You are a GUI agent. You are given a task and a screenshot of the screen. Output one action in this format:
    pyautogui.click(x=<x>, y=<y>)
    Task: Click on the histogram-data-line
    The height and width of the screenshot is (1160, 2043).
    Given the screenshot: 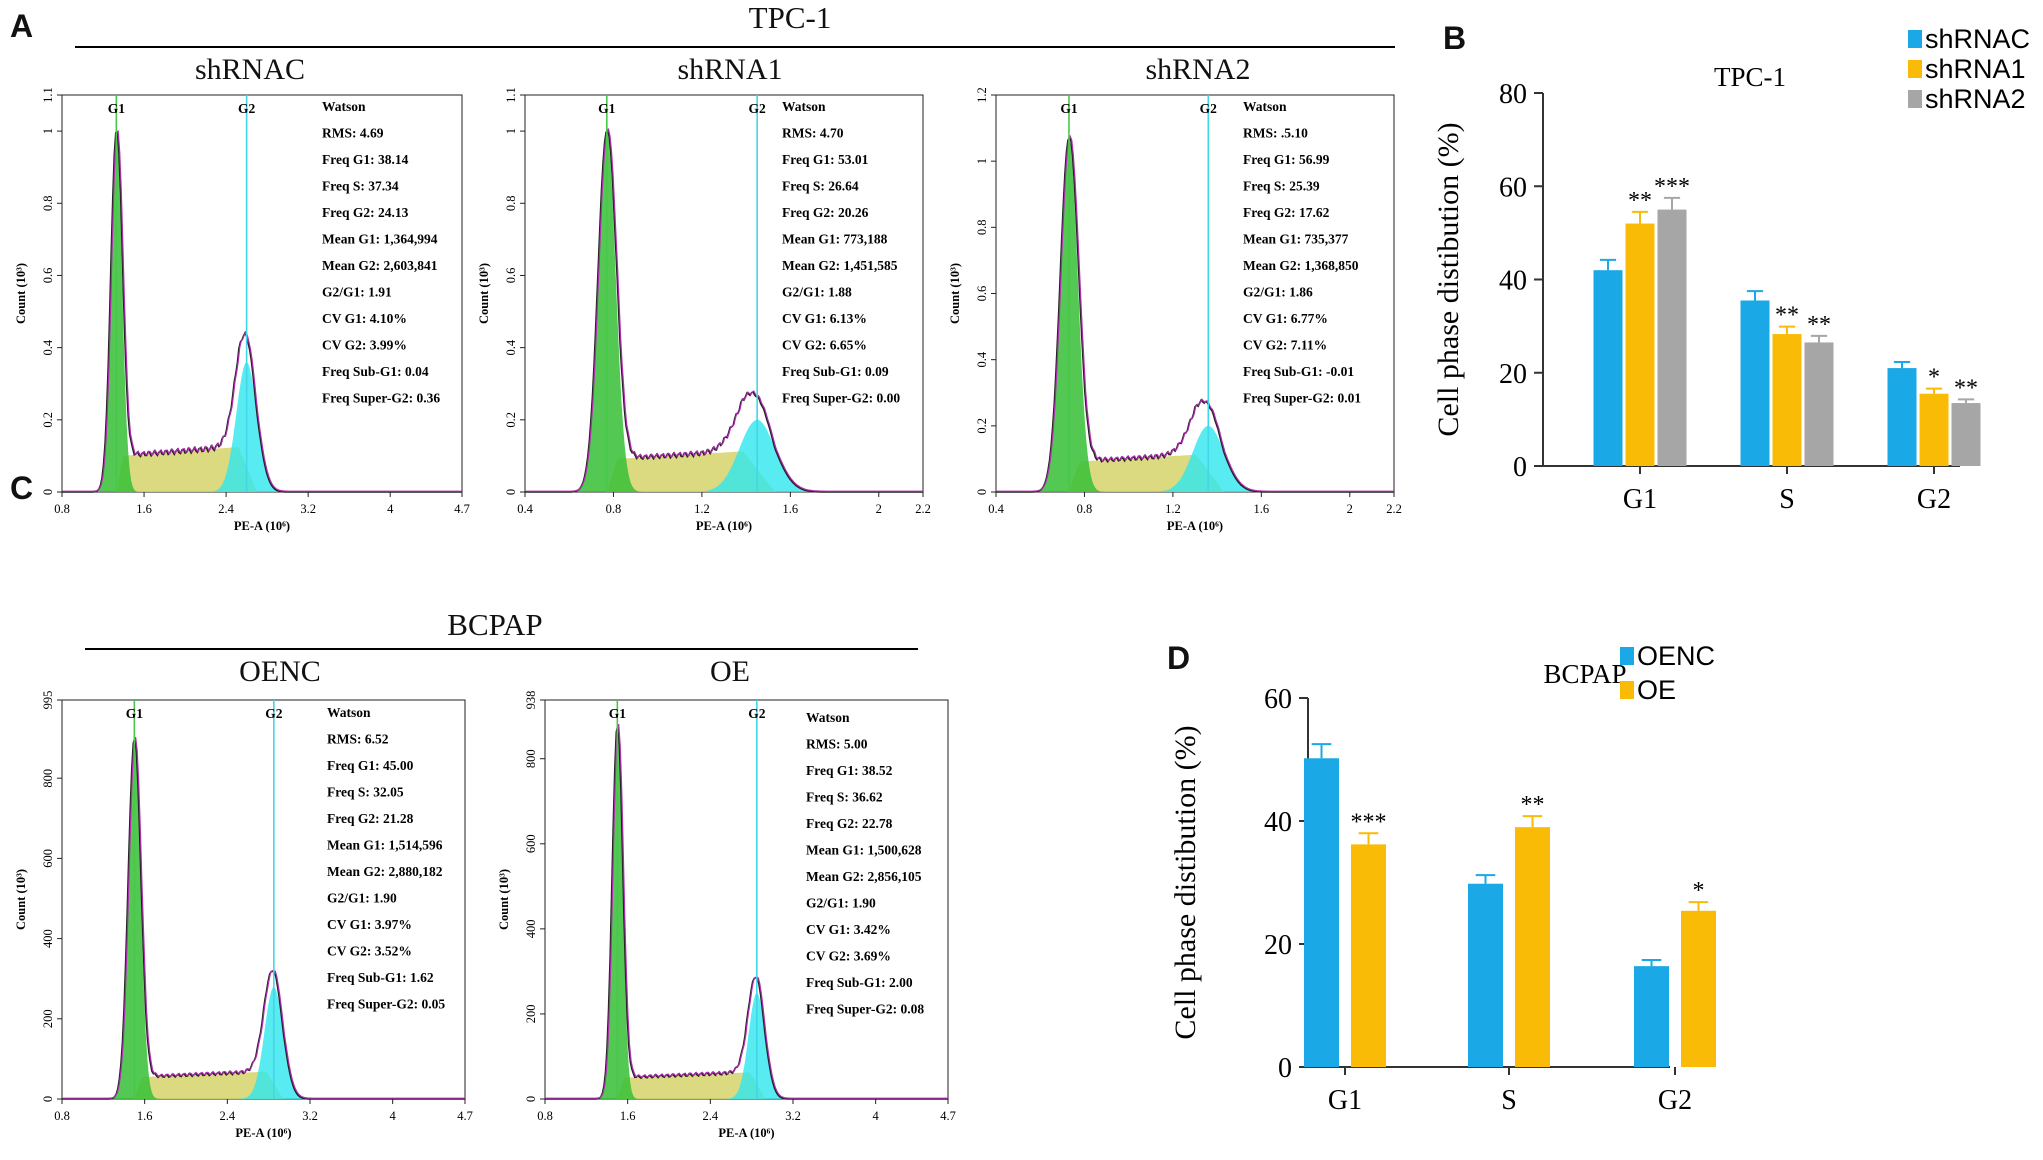 What is the action you would take?
    pyautogui.click(x=262, y=311)
    